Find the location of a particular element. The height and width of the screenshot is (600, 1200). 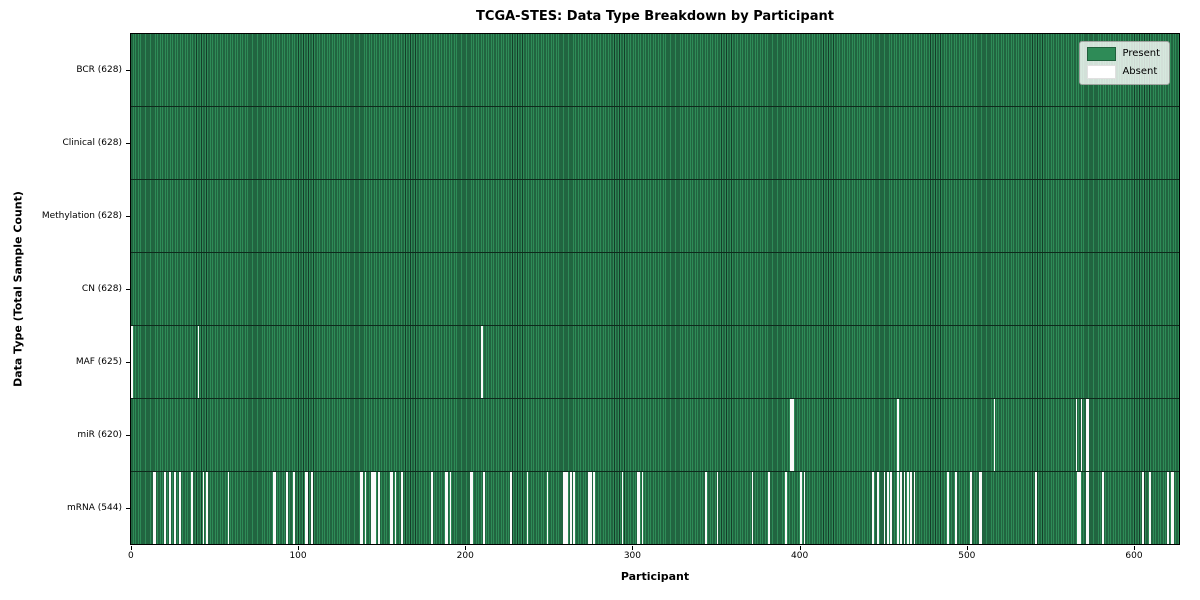

y-tick-label: Methylation (628) is located at coordinates (81, 215).